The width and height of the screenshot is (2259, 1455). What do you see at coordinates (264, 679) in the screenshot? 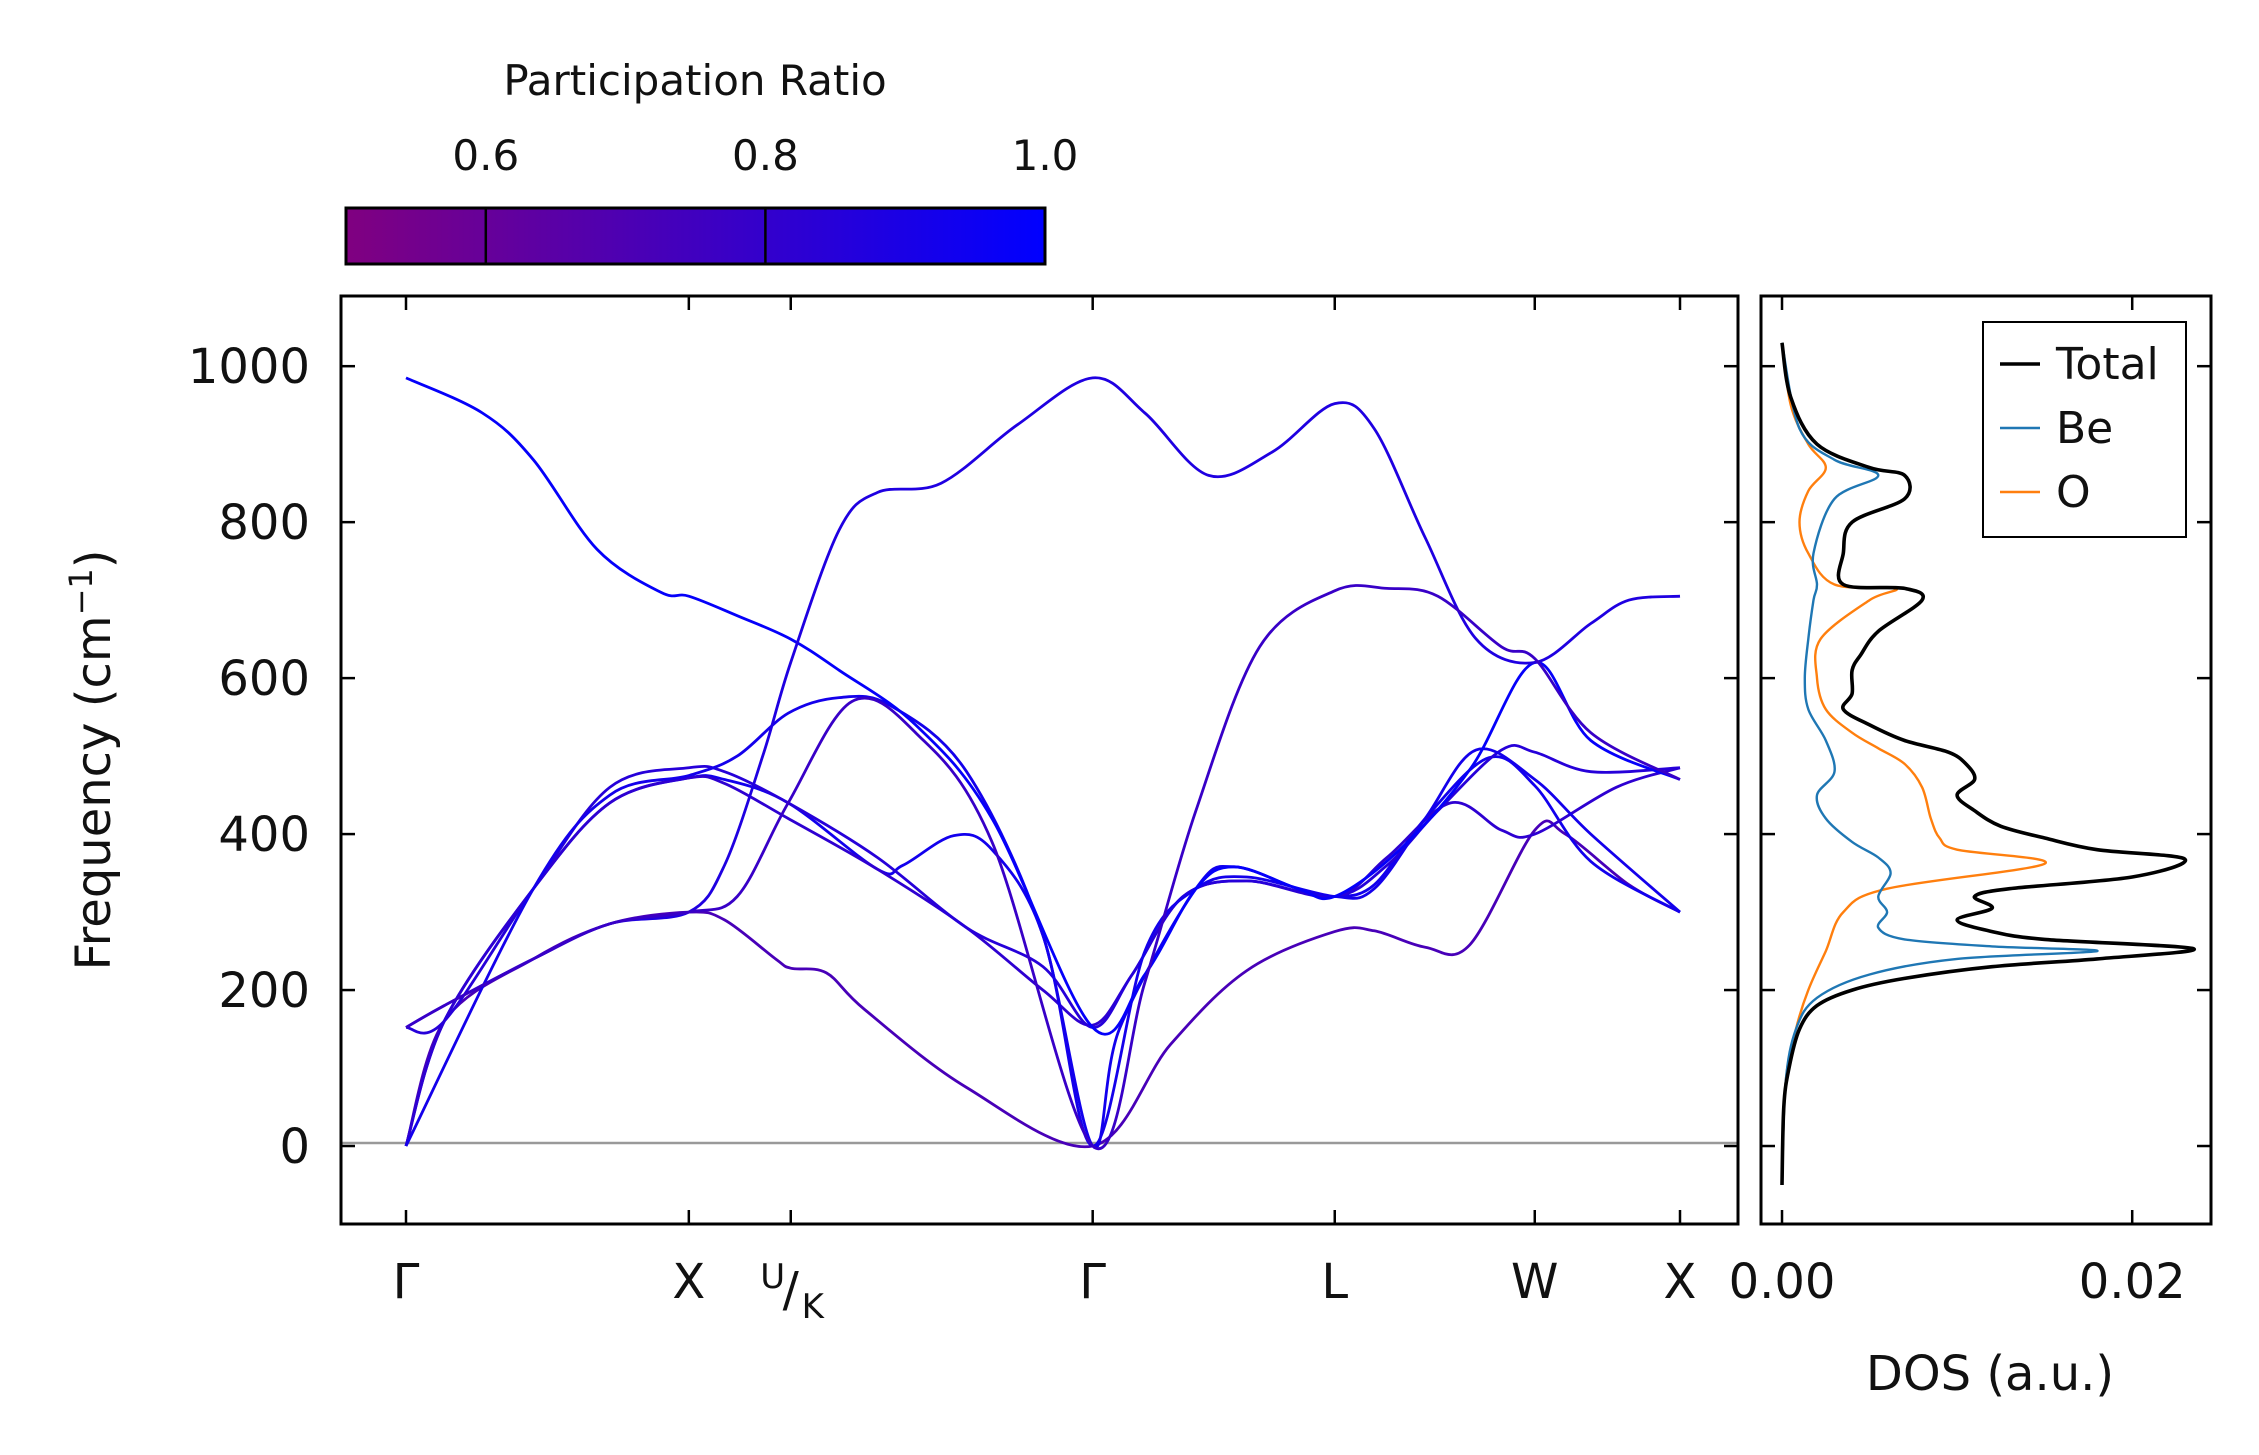
I see `y-tick-label: 600` at bounding box center [264, 679].